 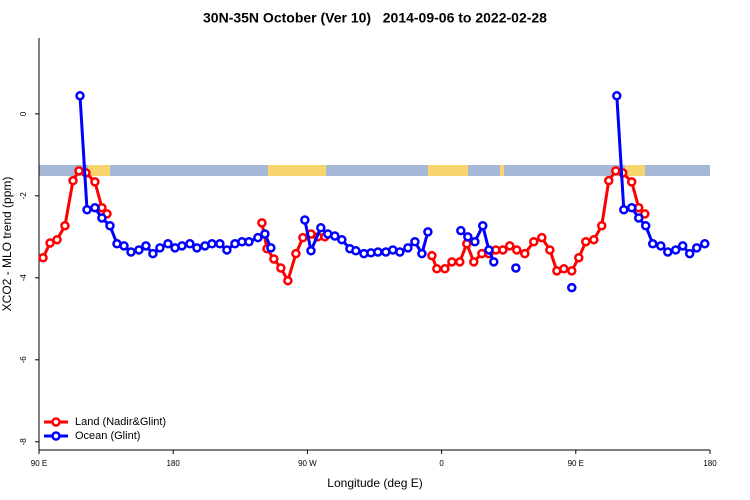 I want to click on x-axis-title: Longitude (deg E), so click(x=374, y=483).